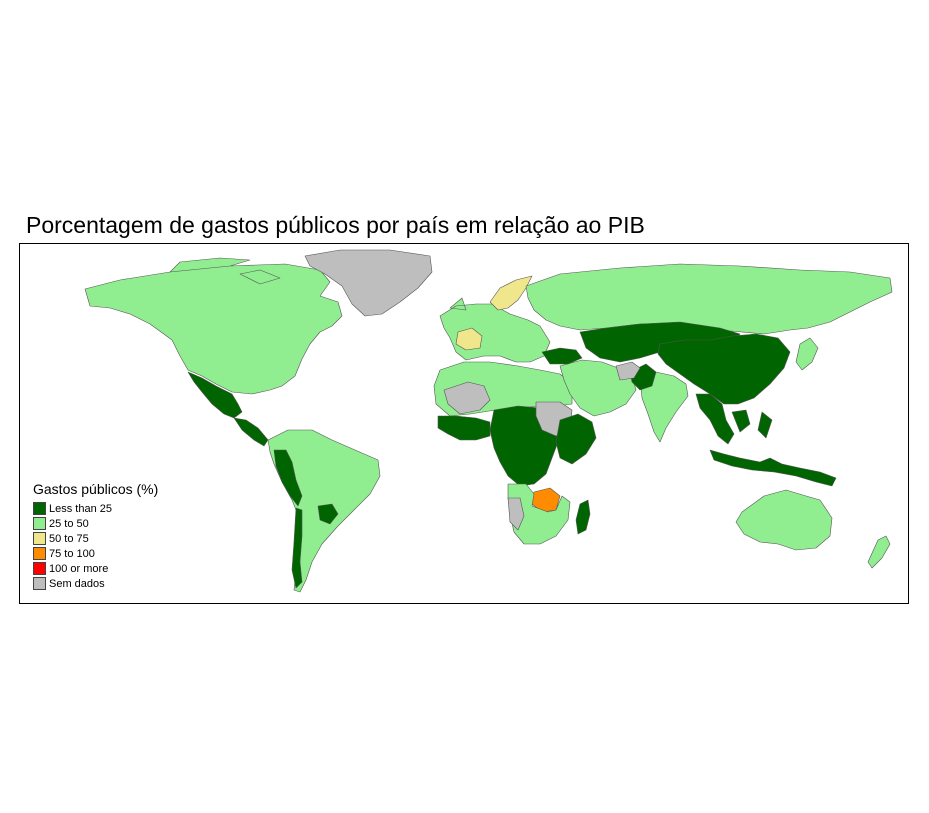  I want to click on region-greenland, so click(368, 283).